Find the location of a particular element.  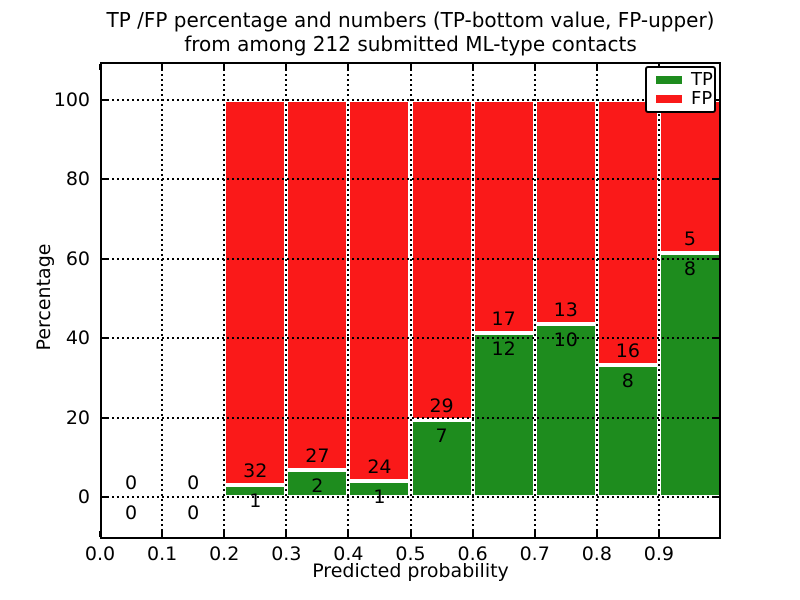

legend-entry-tp: TP is located at coordinates (680, 80).